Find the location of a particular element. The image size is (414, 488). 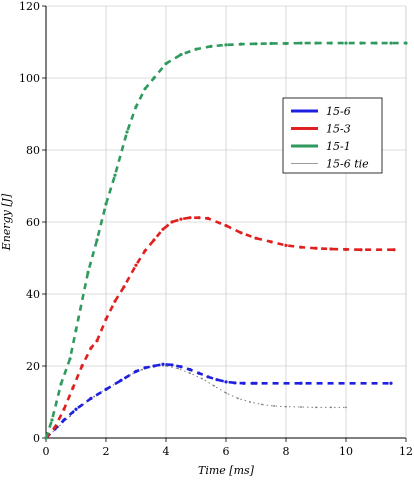

y-tick-label: 0 is located at coordinates (36, 438).